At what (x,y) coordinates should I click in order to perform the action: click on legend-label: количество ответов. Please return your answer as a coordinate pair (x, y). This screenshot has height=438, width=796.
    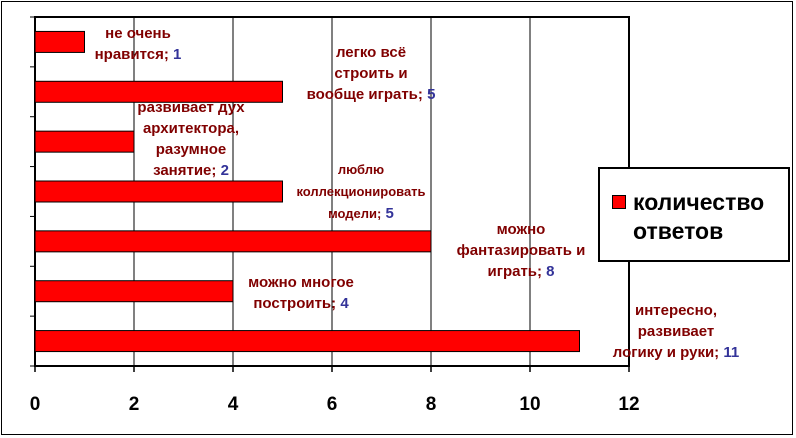
    Looking at the image, I should click on (699, 216).